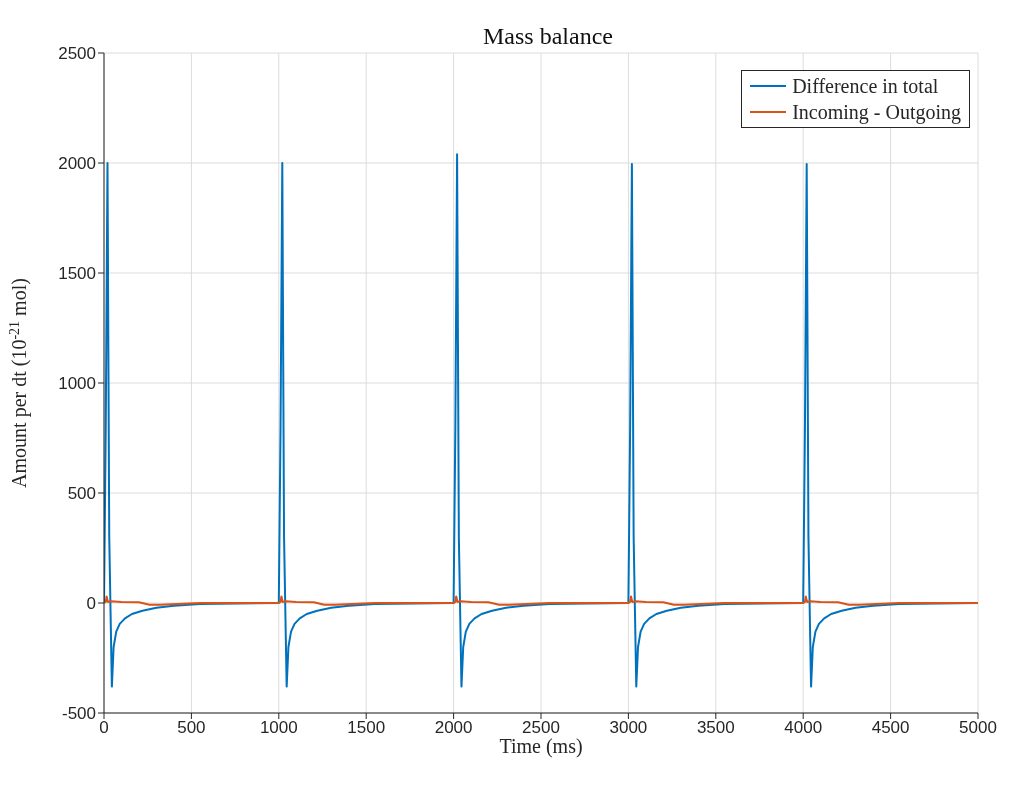  Describe the element at coordinates (978, 728) in the screenshot. I see `x-tick-label: 5000` at that location.